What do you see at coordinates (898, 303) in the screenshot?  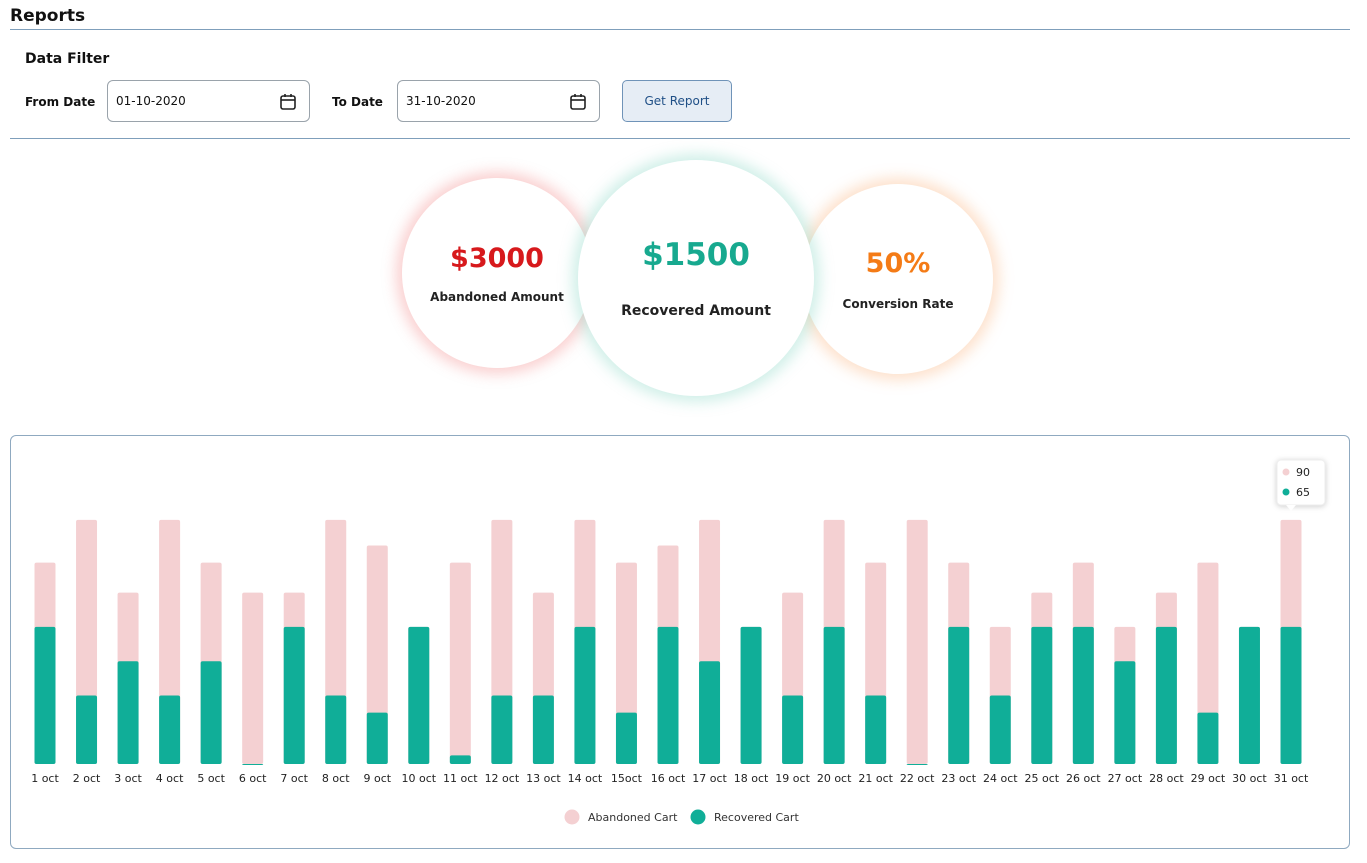 I see `stat-label: Conversion Rate` at bounding box center [898, 303].